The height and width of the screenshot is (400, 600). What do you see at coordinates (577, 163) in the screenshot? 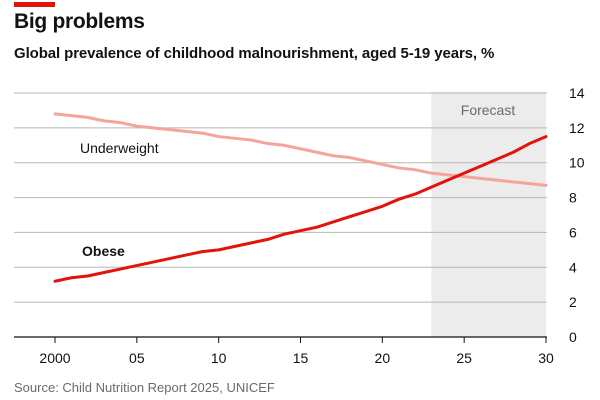
I see `y-tick-label: 10` at bounding box center [577, 163].